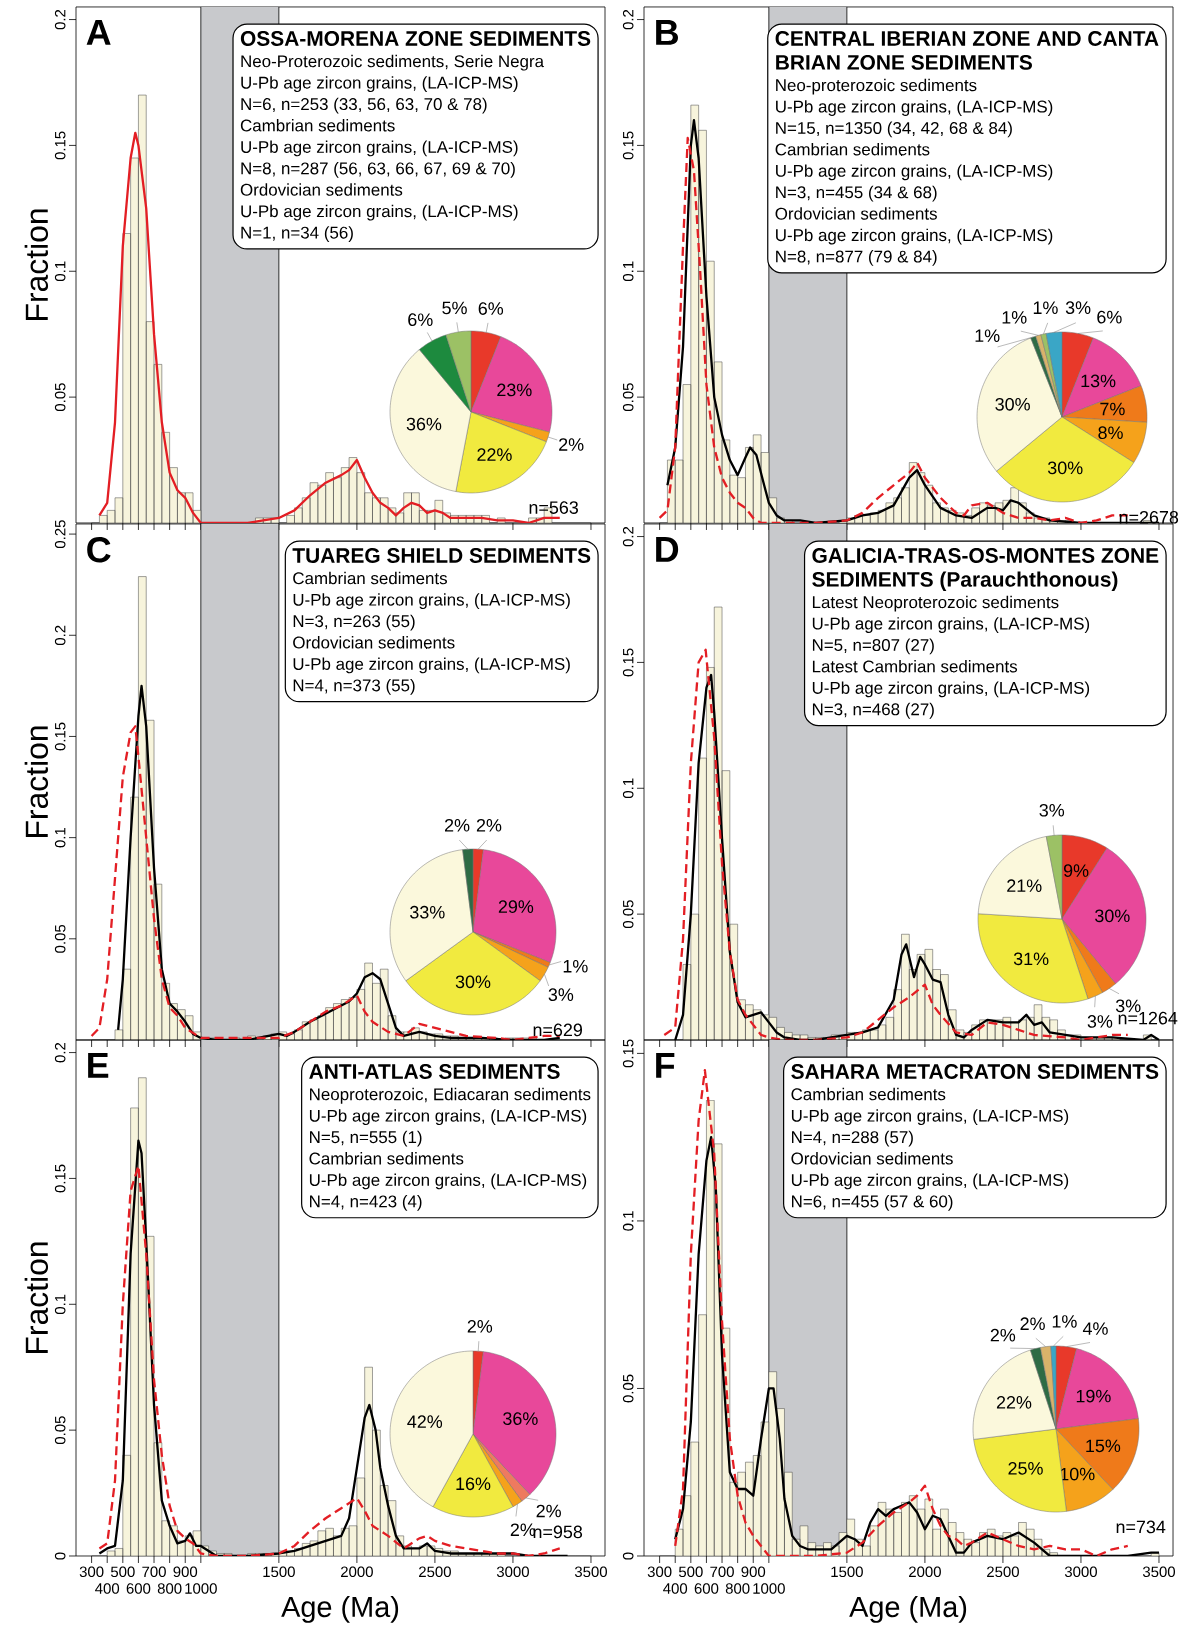 Image resolution: width=1185 pixels, height=1627 pixels. Describe the element at coordinates (454, 308) in the screenshot. I see `data-label: 5%` at that location.